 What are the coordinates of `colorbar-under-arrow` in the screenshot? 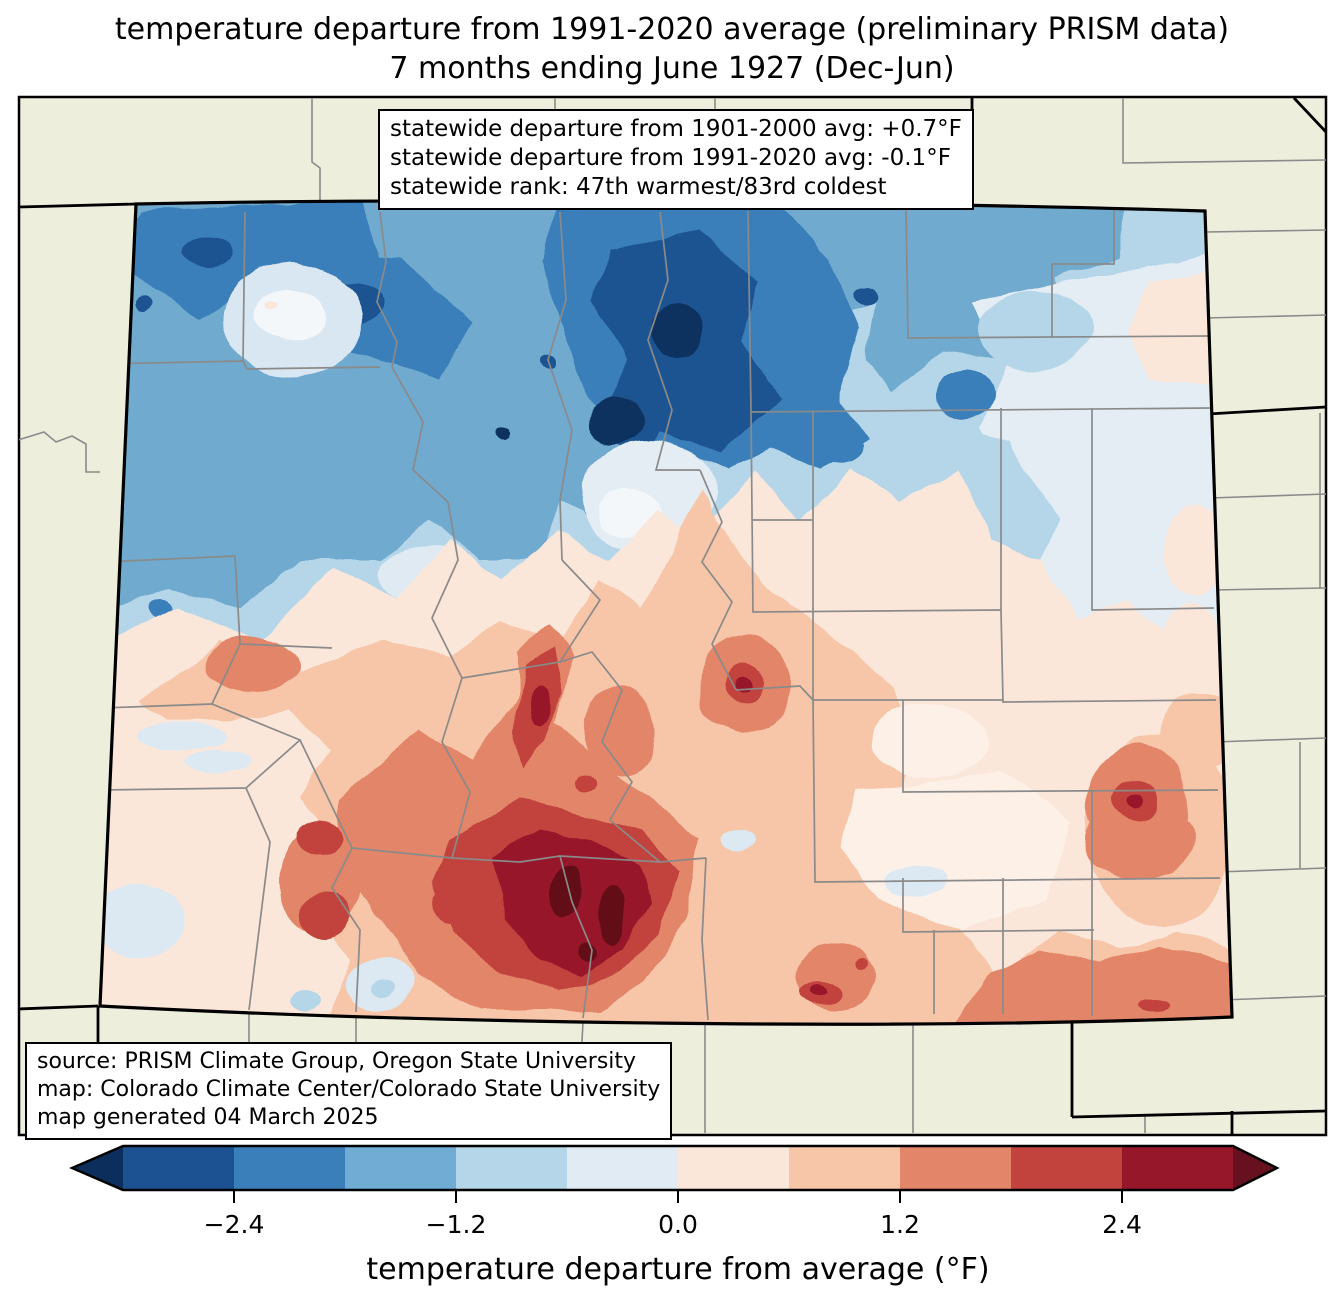 It's located at (97, 1168).